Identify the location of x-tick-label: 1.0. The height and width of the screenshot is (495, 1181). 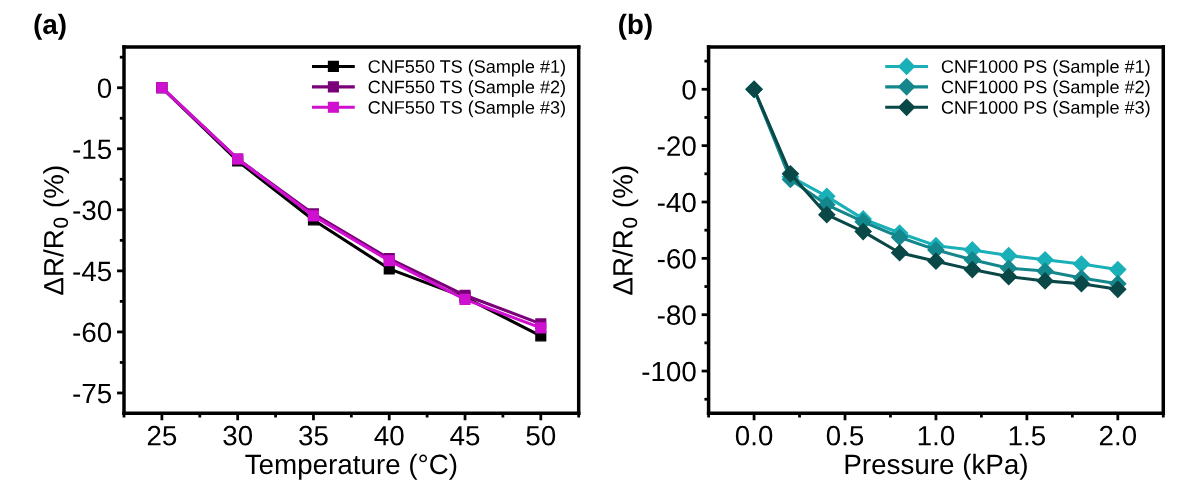
(936, 435).